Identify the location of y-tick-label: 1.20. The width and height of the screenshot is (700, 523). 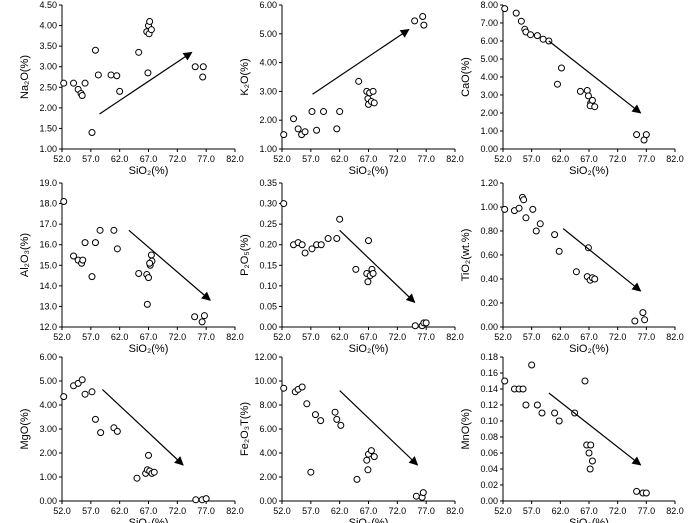
(489, 183).